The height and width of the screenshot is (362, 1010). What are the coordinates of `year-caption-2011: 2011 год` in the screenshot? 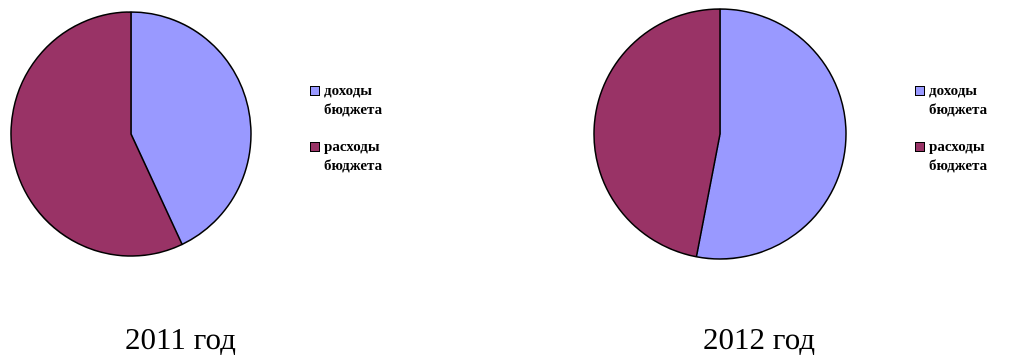 It's located at (180, 338).